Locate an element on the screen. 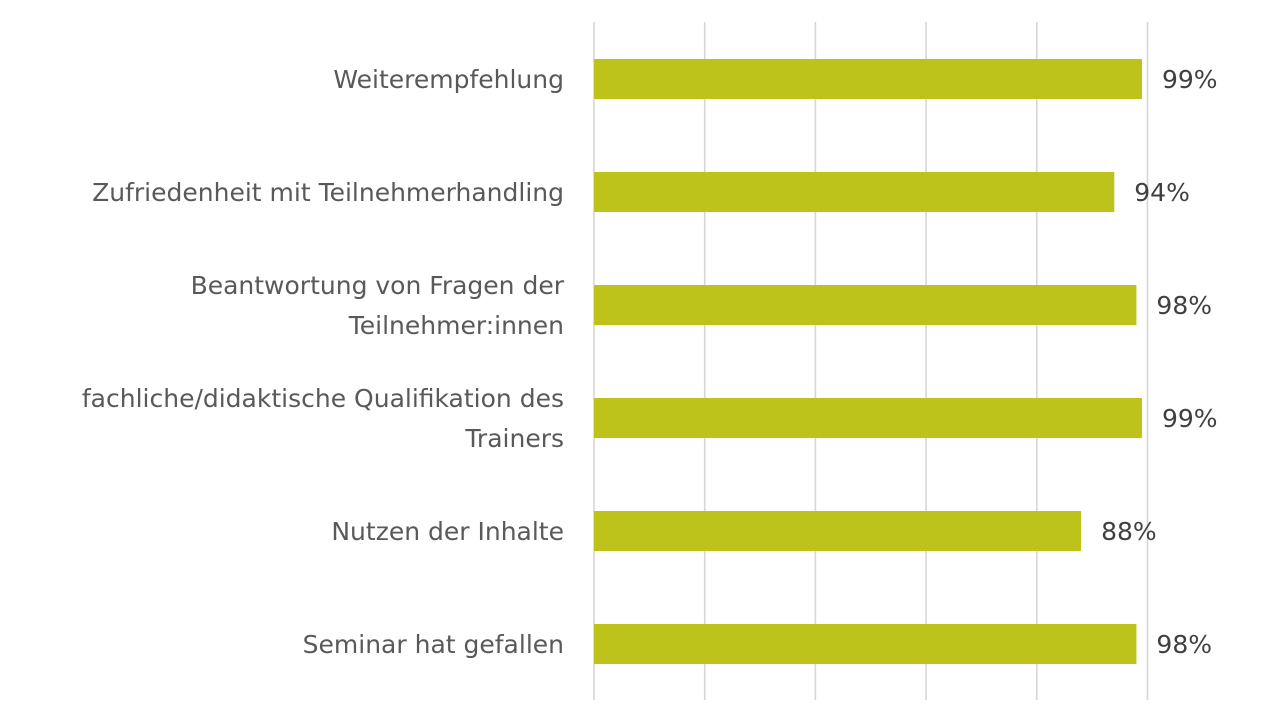 Image resolution: width=1280 pixels, height=720 pixels. value-label-3: 99% is located at coordinates (1190, 418).